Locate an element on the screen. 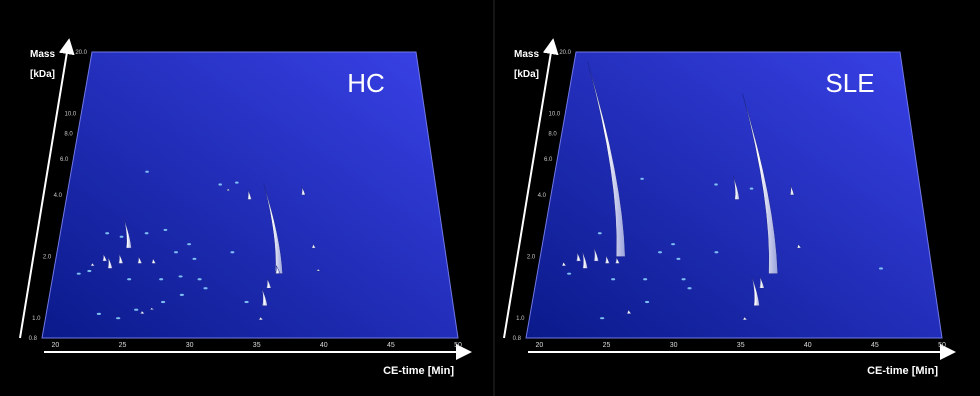  y-tick-label: 0.8 is located at coordinates (33, 339).